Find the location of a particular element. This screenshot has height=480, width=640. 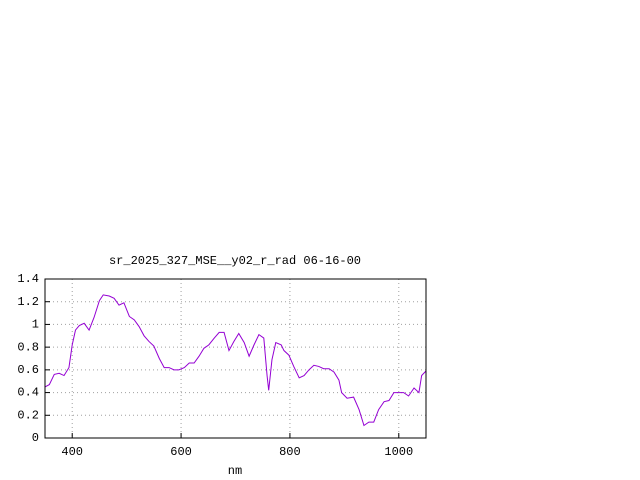

x-tick-label: 800 is located at coordinates (290, 452).